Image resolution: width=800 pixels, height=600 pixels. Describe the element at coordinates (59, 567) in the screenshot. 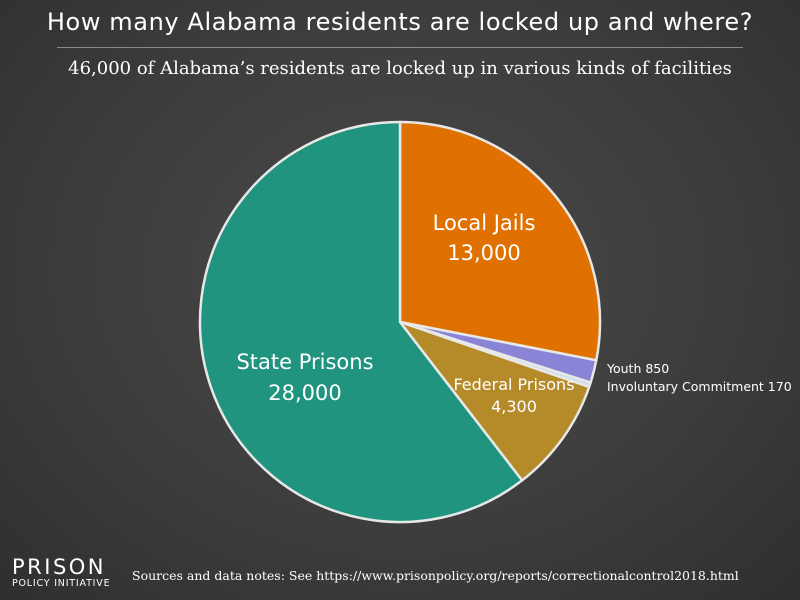

I see `logo-main-text: PRISON` at that location.